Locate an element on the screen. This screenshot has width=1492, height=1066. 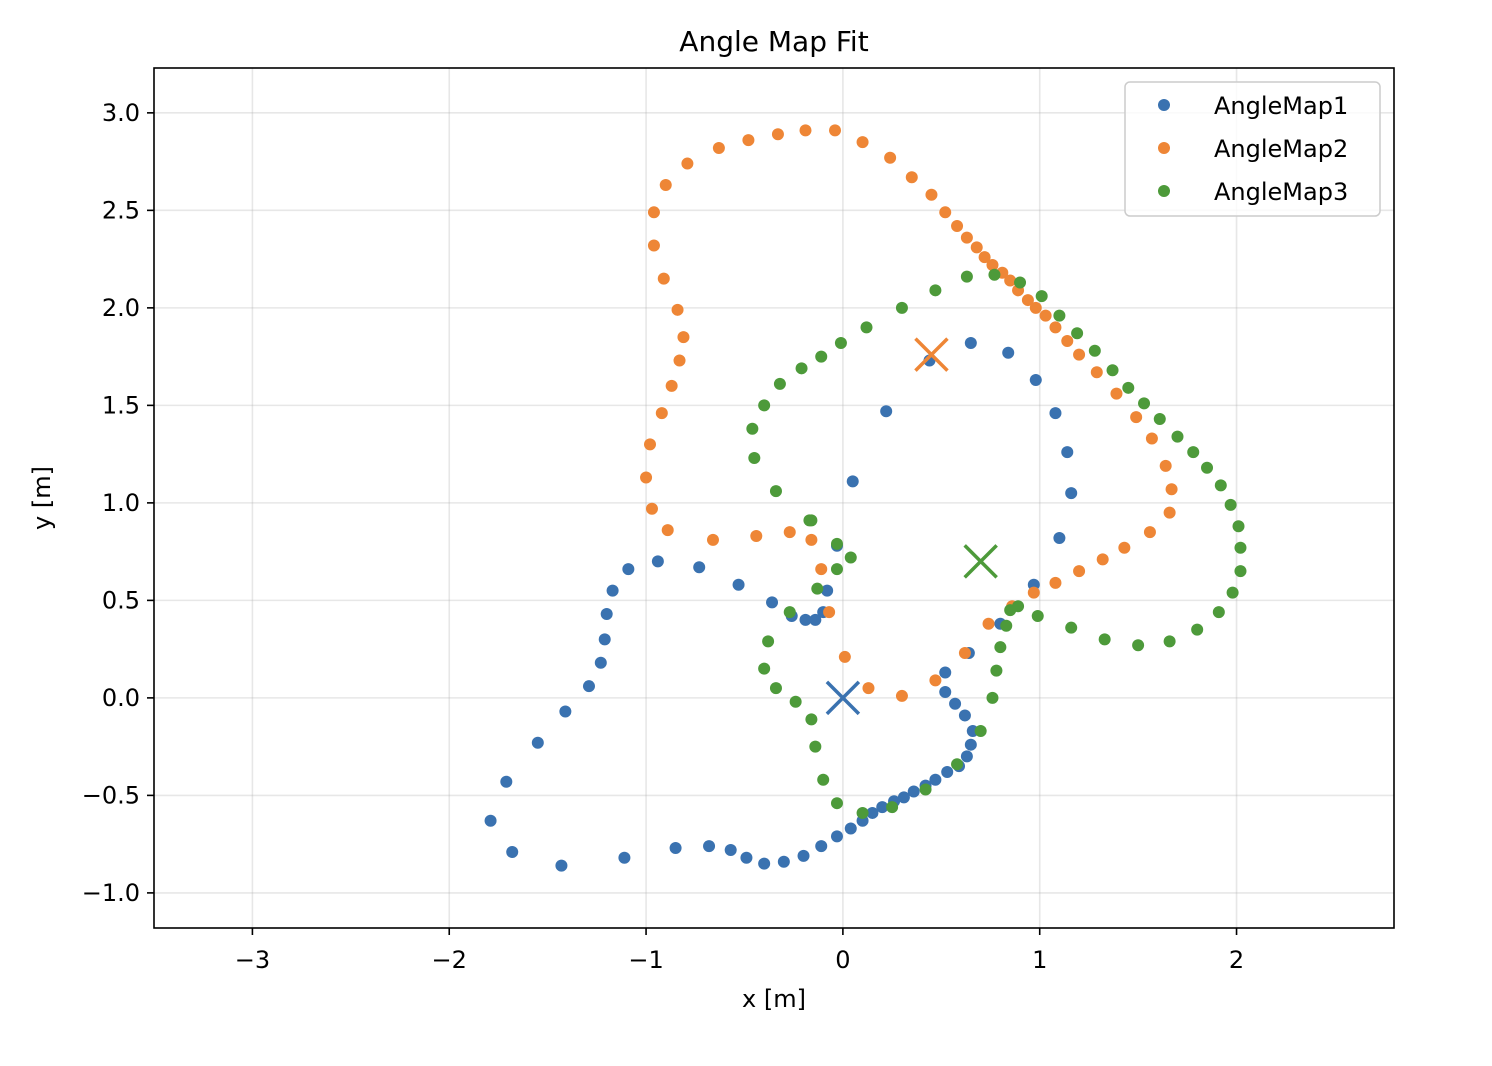
legend-label: AngleMap3 is located at coordinates (1281, 192).